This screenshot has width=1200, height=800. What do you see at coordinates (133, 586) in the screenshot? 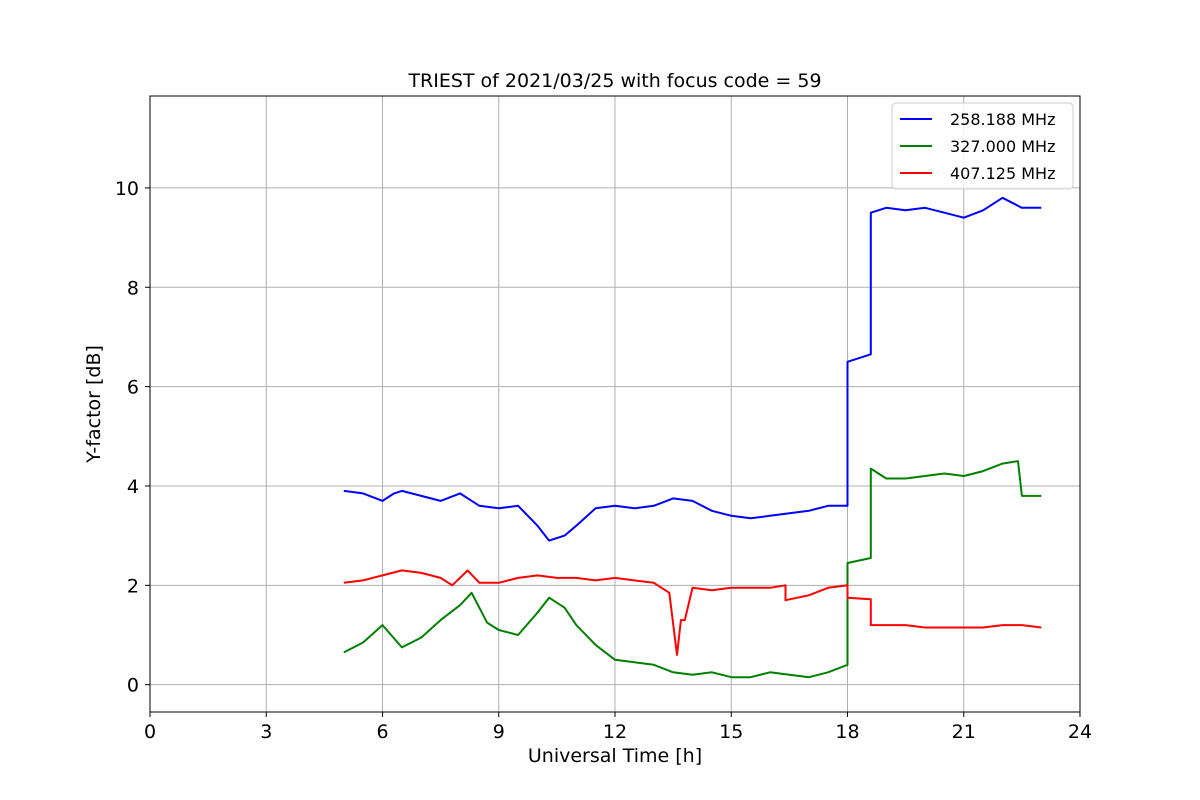
I see `y-tick-label: 2` at bounding box center [133, 586].